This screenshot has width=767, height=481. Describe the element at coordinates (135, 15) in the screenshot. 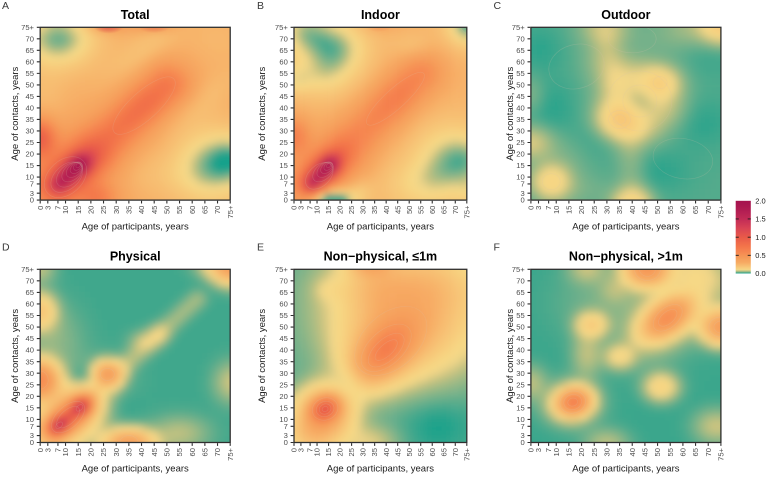

I see `svg-text: Total` at that location.